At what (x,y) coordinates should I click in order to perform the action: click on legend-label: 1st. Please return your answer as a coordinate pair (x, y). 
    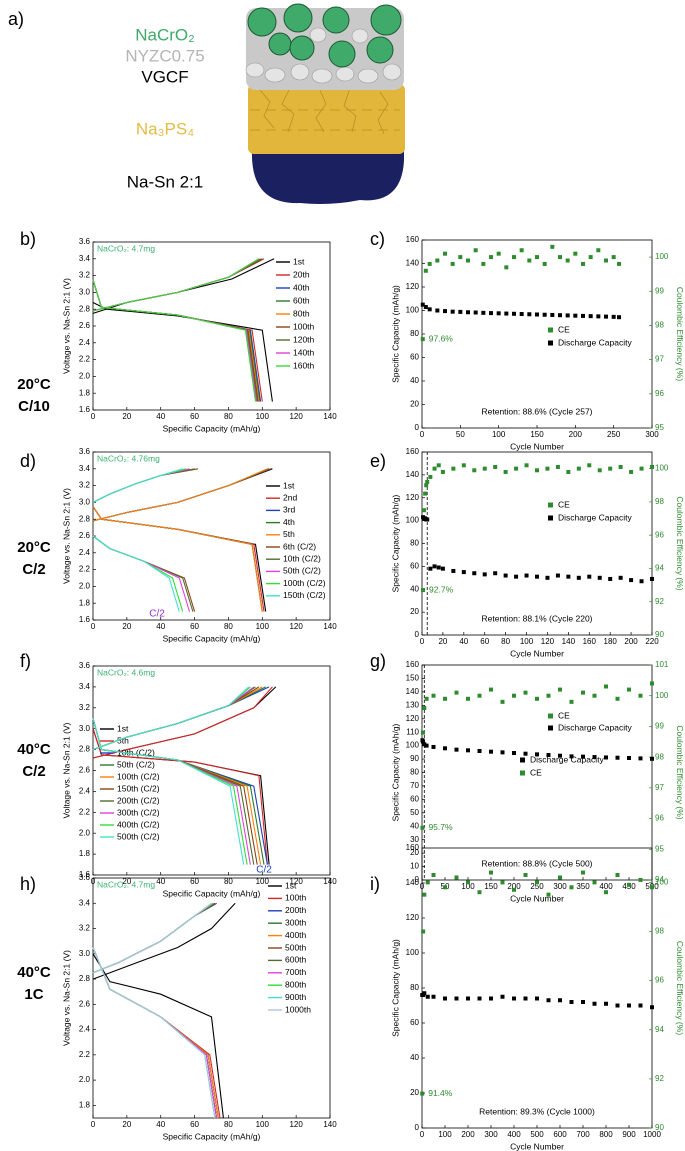
    Looking at the image, I should click on (123, 728).